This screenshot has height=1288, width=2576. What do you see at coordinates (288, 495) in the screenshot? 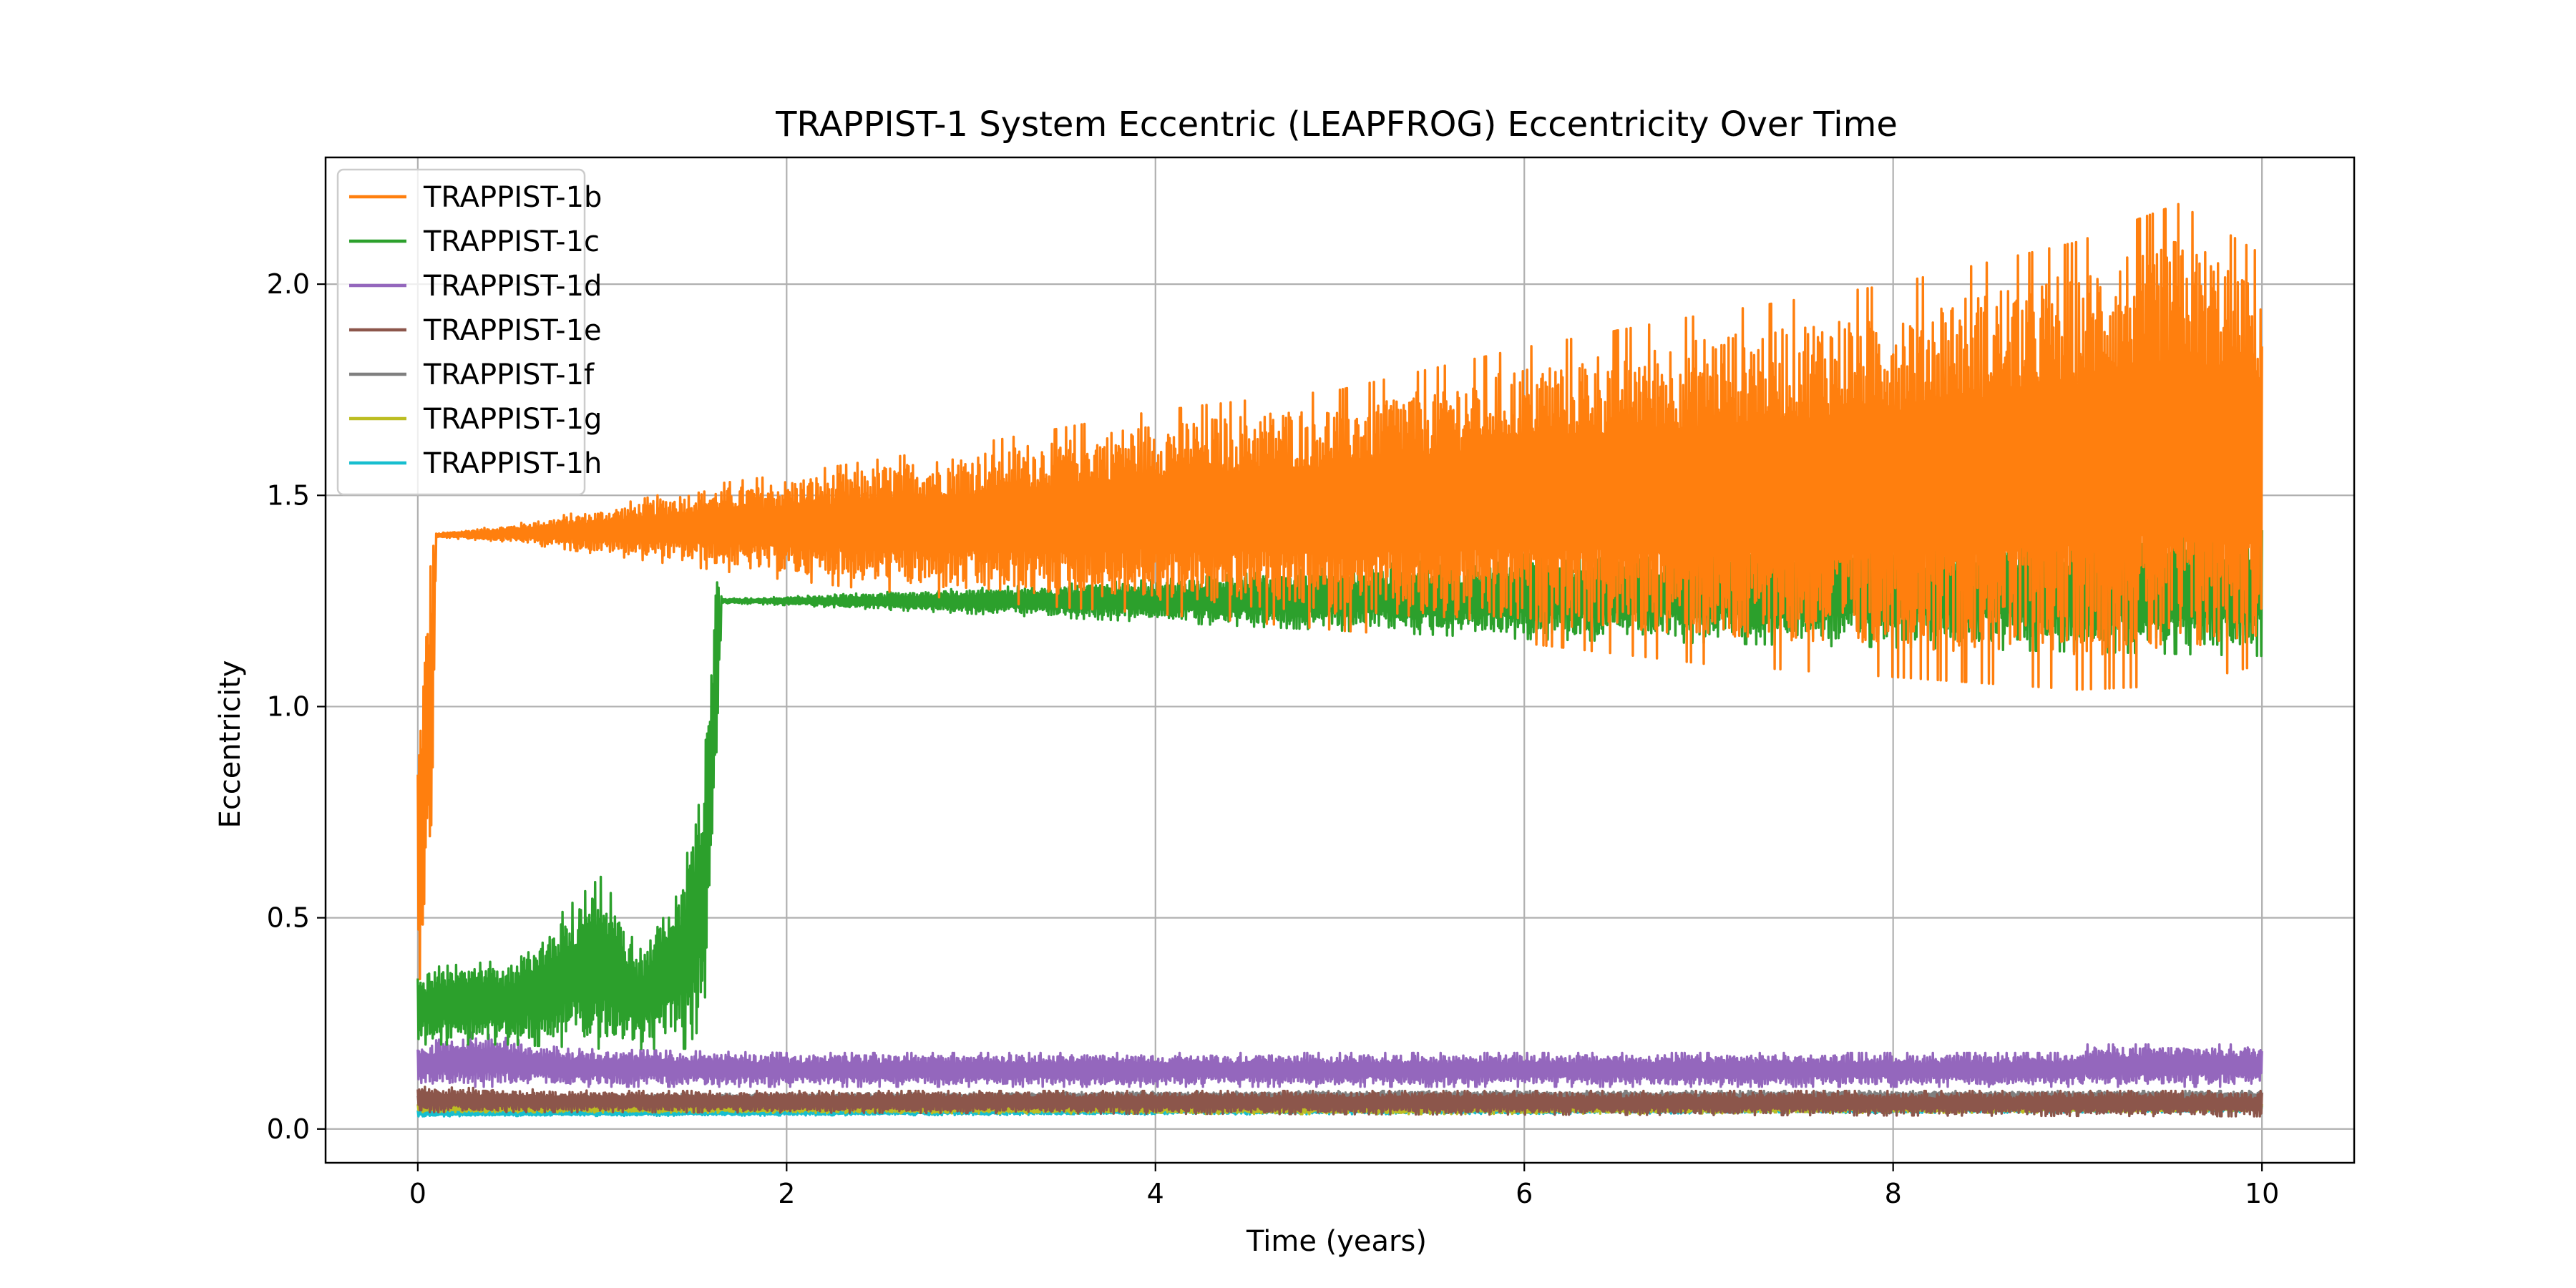
I see `y-tick-label: 1.5` at bounding box center [288, 495].